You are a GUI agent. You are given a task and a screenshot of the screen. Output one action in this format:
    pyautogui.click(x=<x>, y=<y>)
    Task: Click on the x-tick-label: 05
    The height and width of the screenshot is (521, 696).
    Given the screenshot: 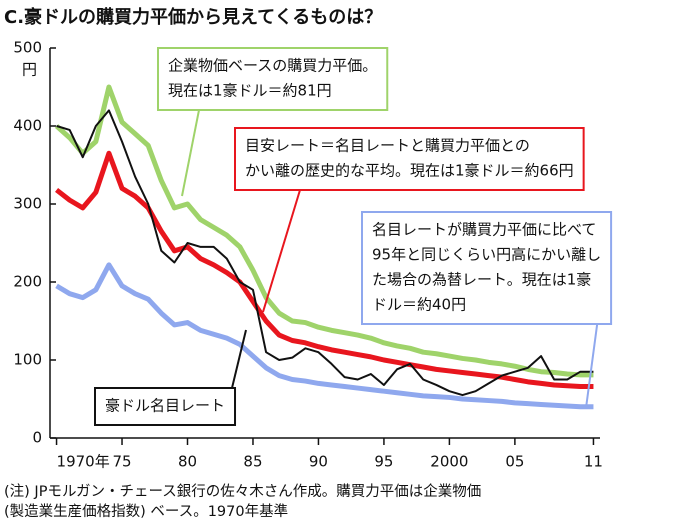 What is the action you would take?
    pyautogui.click(x=514, y=462)
    